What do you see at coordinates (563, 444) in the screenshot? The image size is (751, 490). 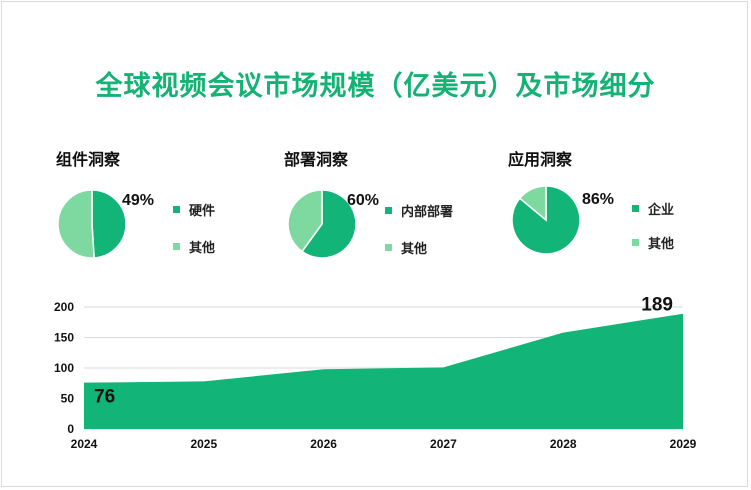 I see `x-tick-label: 2028` at bounding box center [563, 444].